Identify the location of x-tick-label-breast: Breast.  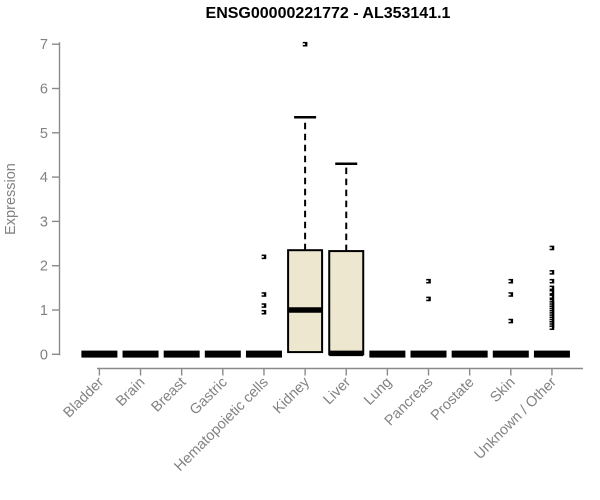
(169, 395).